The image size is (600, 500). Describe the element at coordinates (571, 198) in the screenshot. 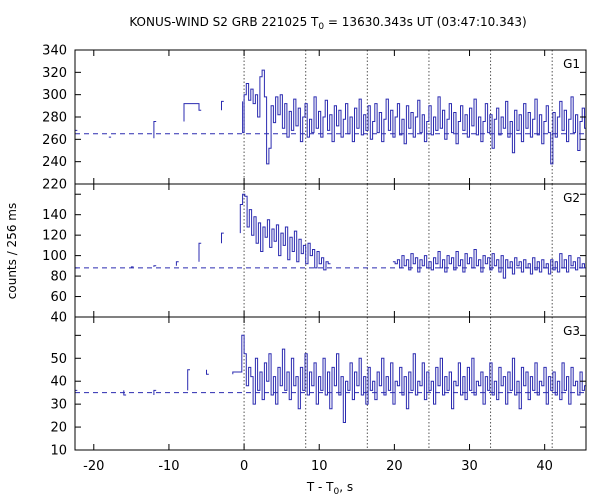

I see `panel-label: G2` at that location.